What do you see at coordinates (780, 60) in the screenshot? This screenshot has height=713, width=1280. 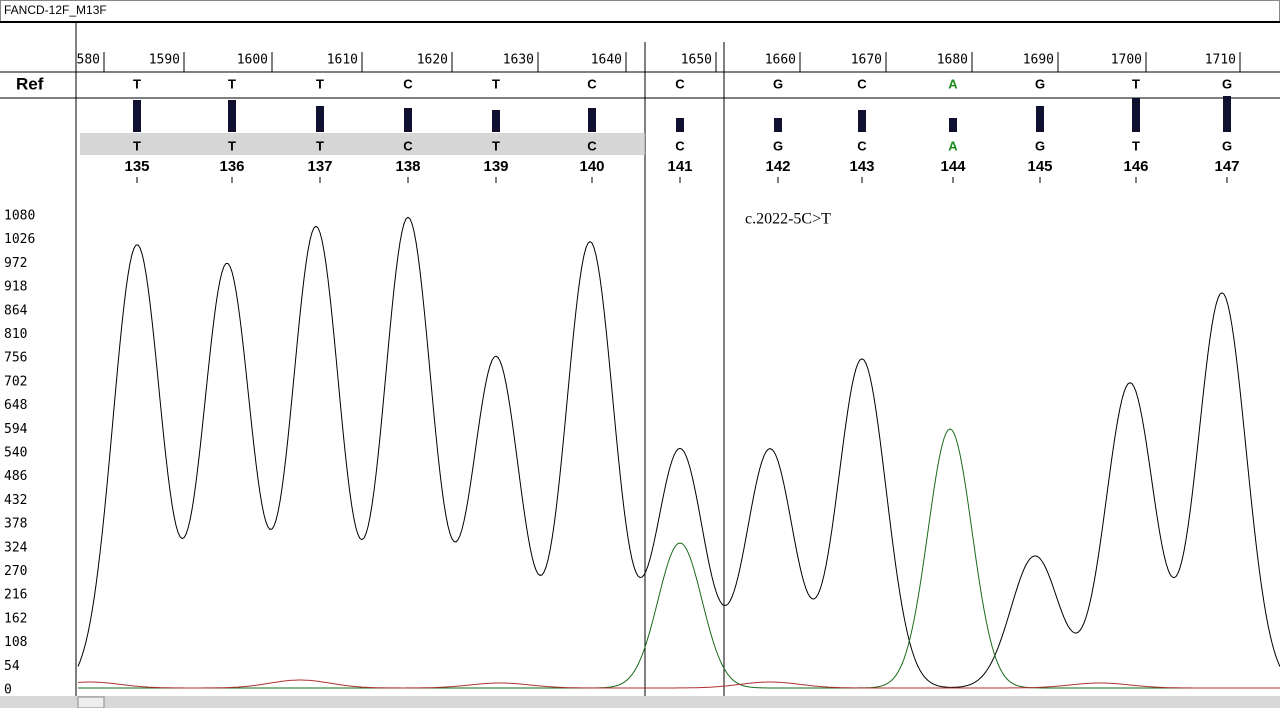 I see `scale-label: 1660` at bounding box center [780, 60].